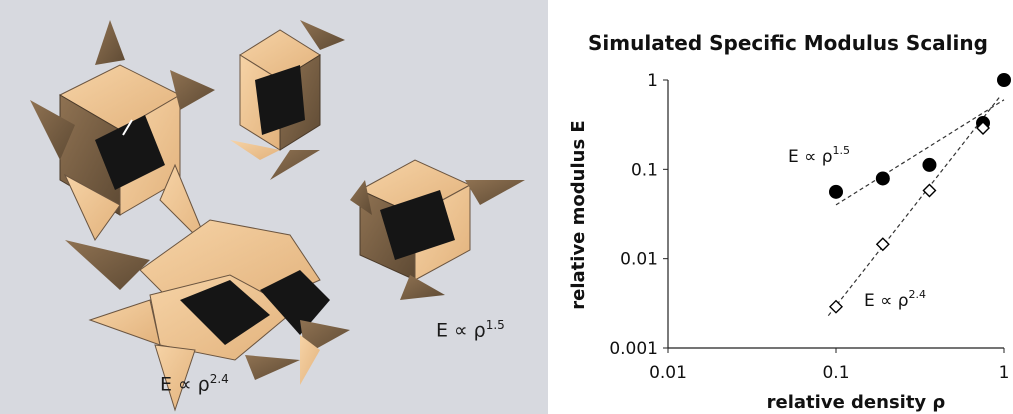 The height and width of the screenshot is (414, 1013). What do you see at coordinates (1004, 373) in the screenshot?
I see `x-tick-label: 1` at bounding box center [1004, 373].